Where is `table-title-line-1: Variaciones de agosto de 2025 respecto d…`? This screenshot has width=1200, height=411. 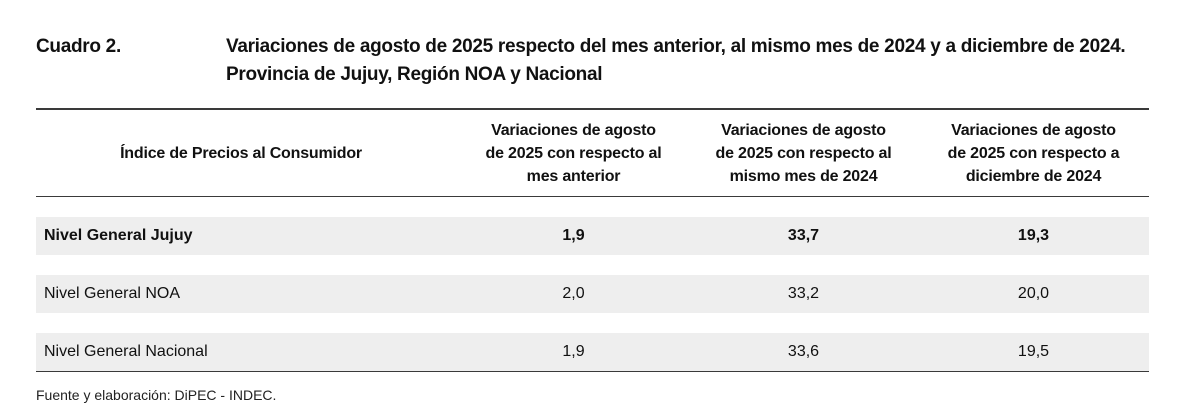
table-title-line-1: Variaciones de agosto de 2025 respecto d… is located at coordinates (676, 46).